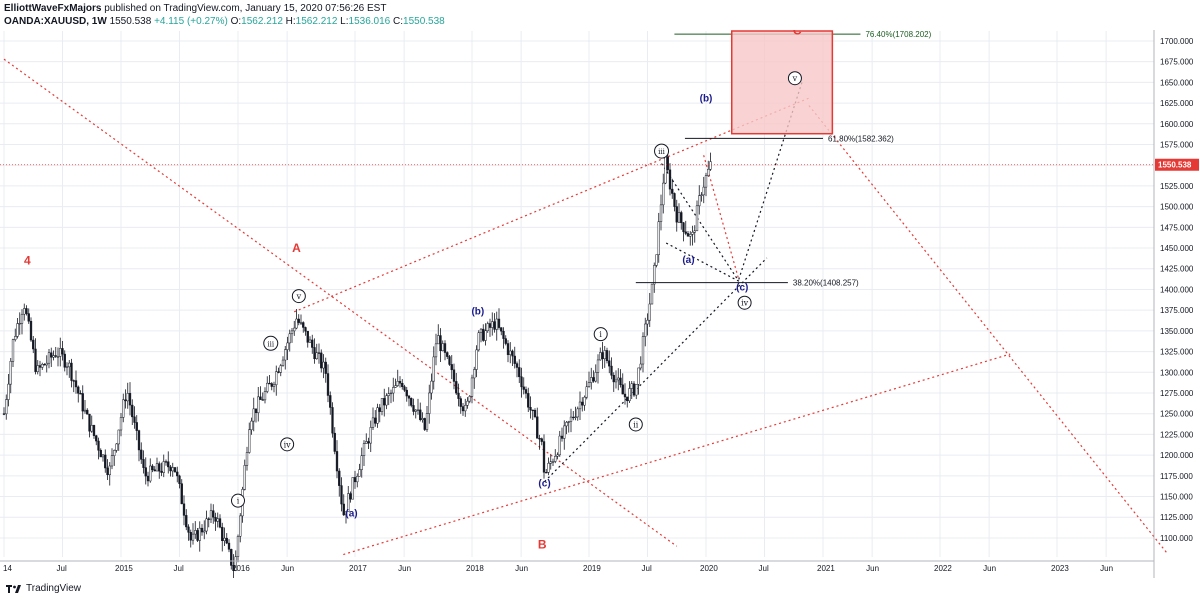 Image resolution: width=1200 pixels, height=601 pixels. What do you see at coordinates (636, 424) in the screenshot?
I see `wave-label: ii` at bounding box center [636, 424].